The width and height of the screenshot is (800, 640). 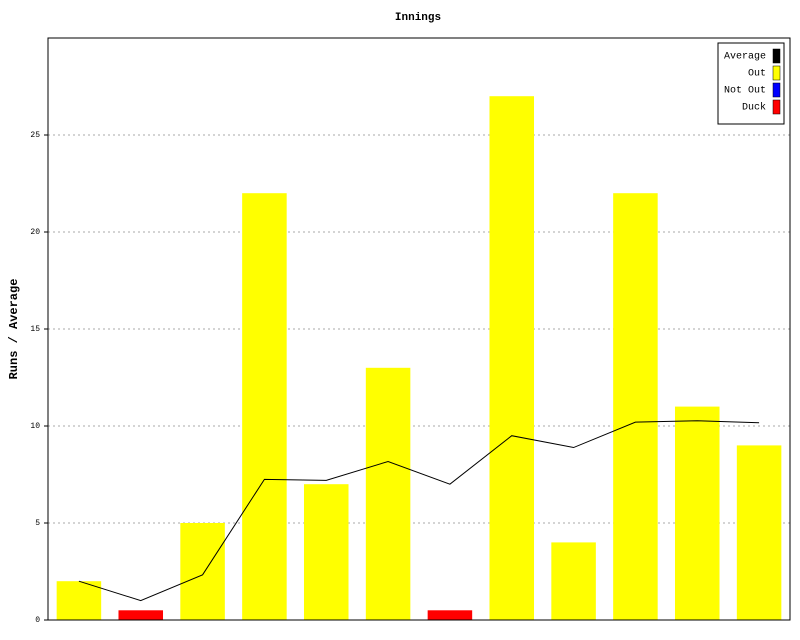 I want to click on y-tick-label: 20, so click(x=35, y=232).